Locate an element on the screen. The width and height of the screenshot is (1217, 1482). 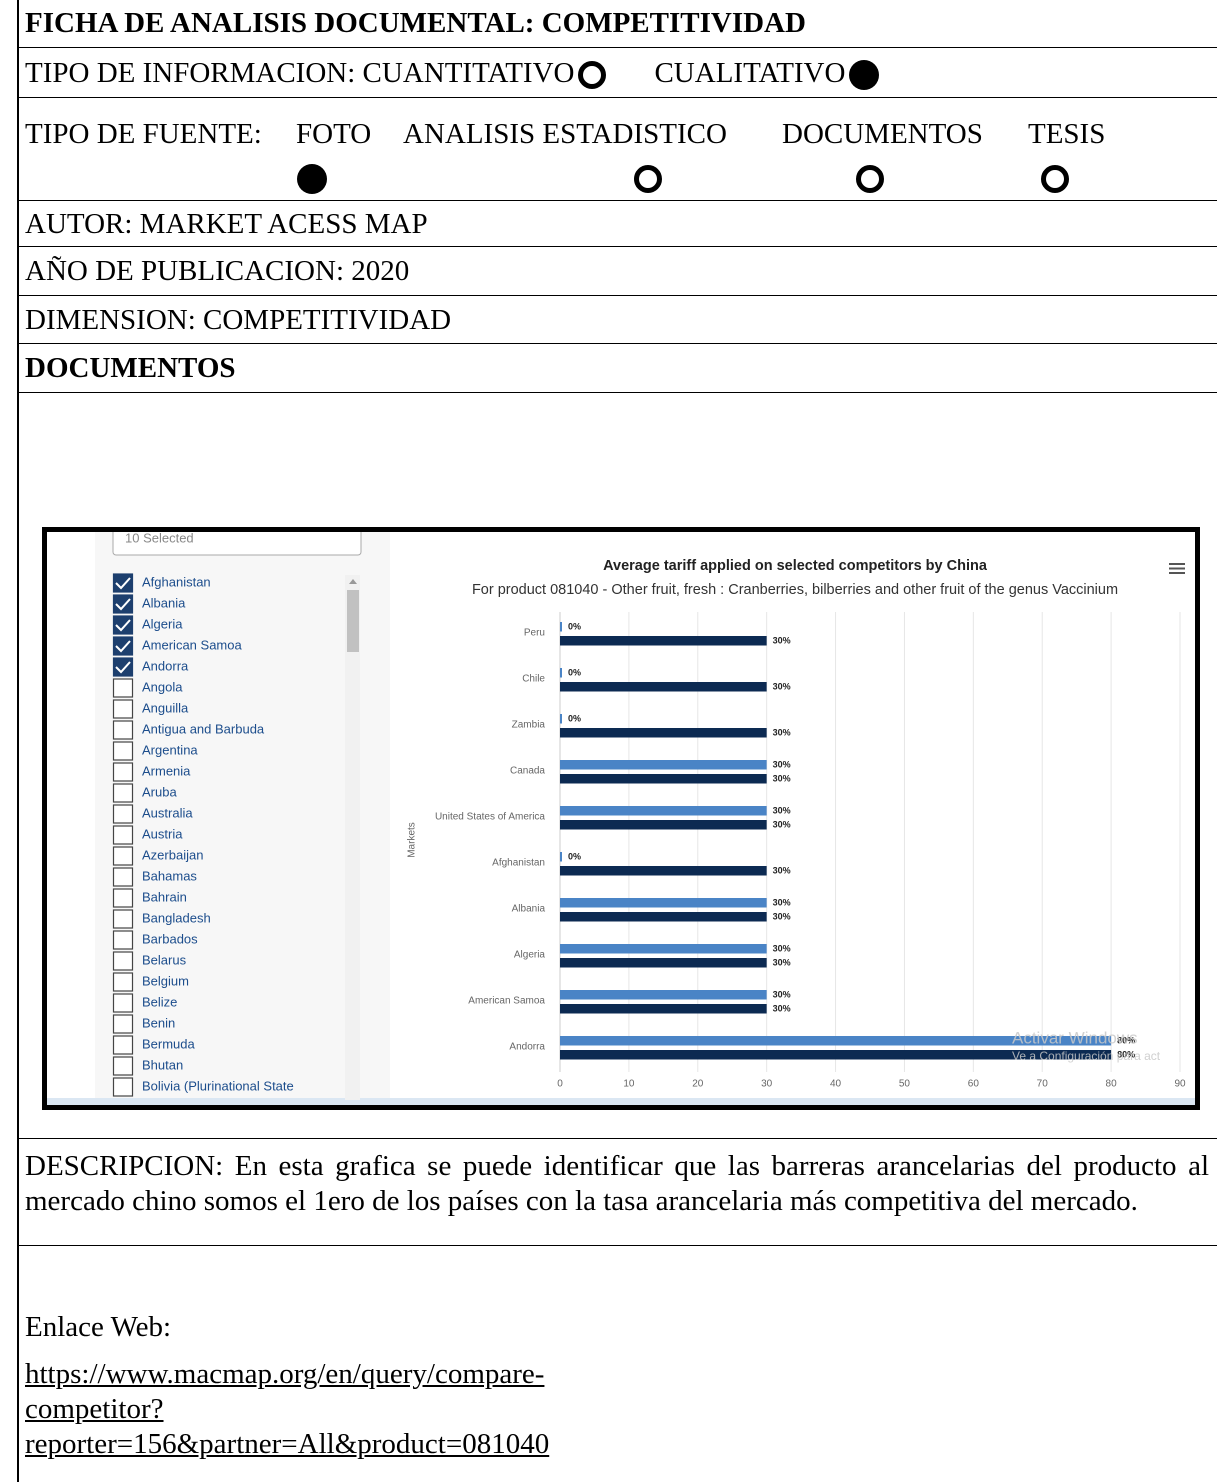
left-border is located at coordinates (18, 741).